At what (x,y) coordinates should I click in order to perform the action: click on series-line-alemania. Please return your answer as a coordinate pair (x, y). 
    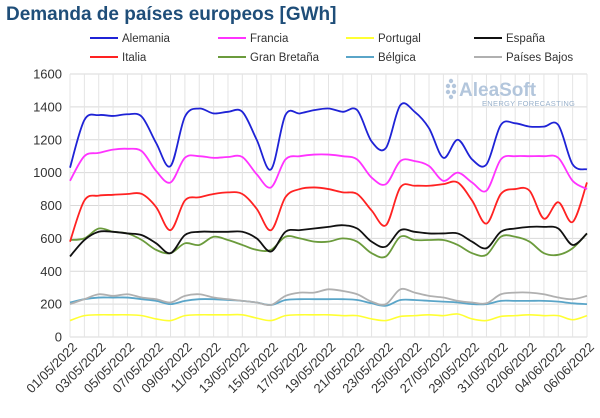
    Looking at the image, I should click on (328, 136).